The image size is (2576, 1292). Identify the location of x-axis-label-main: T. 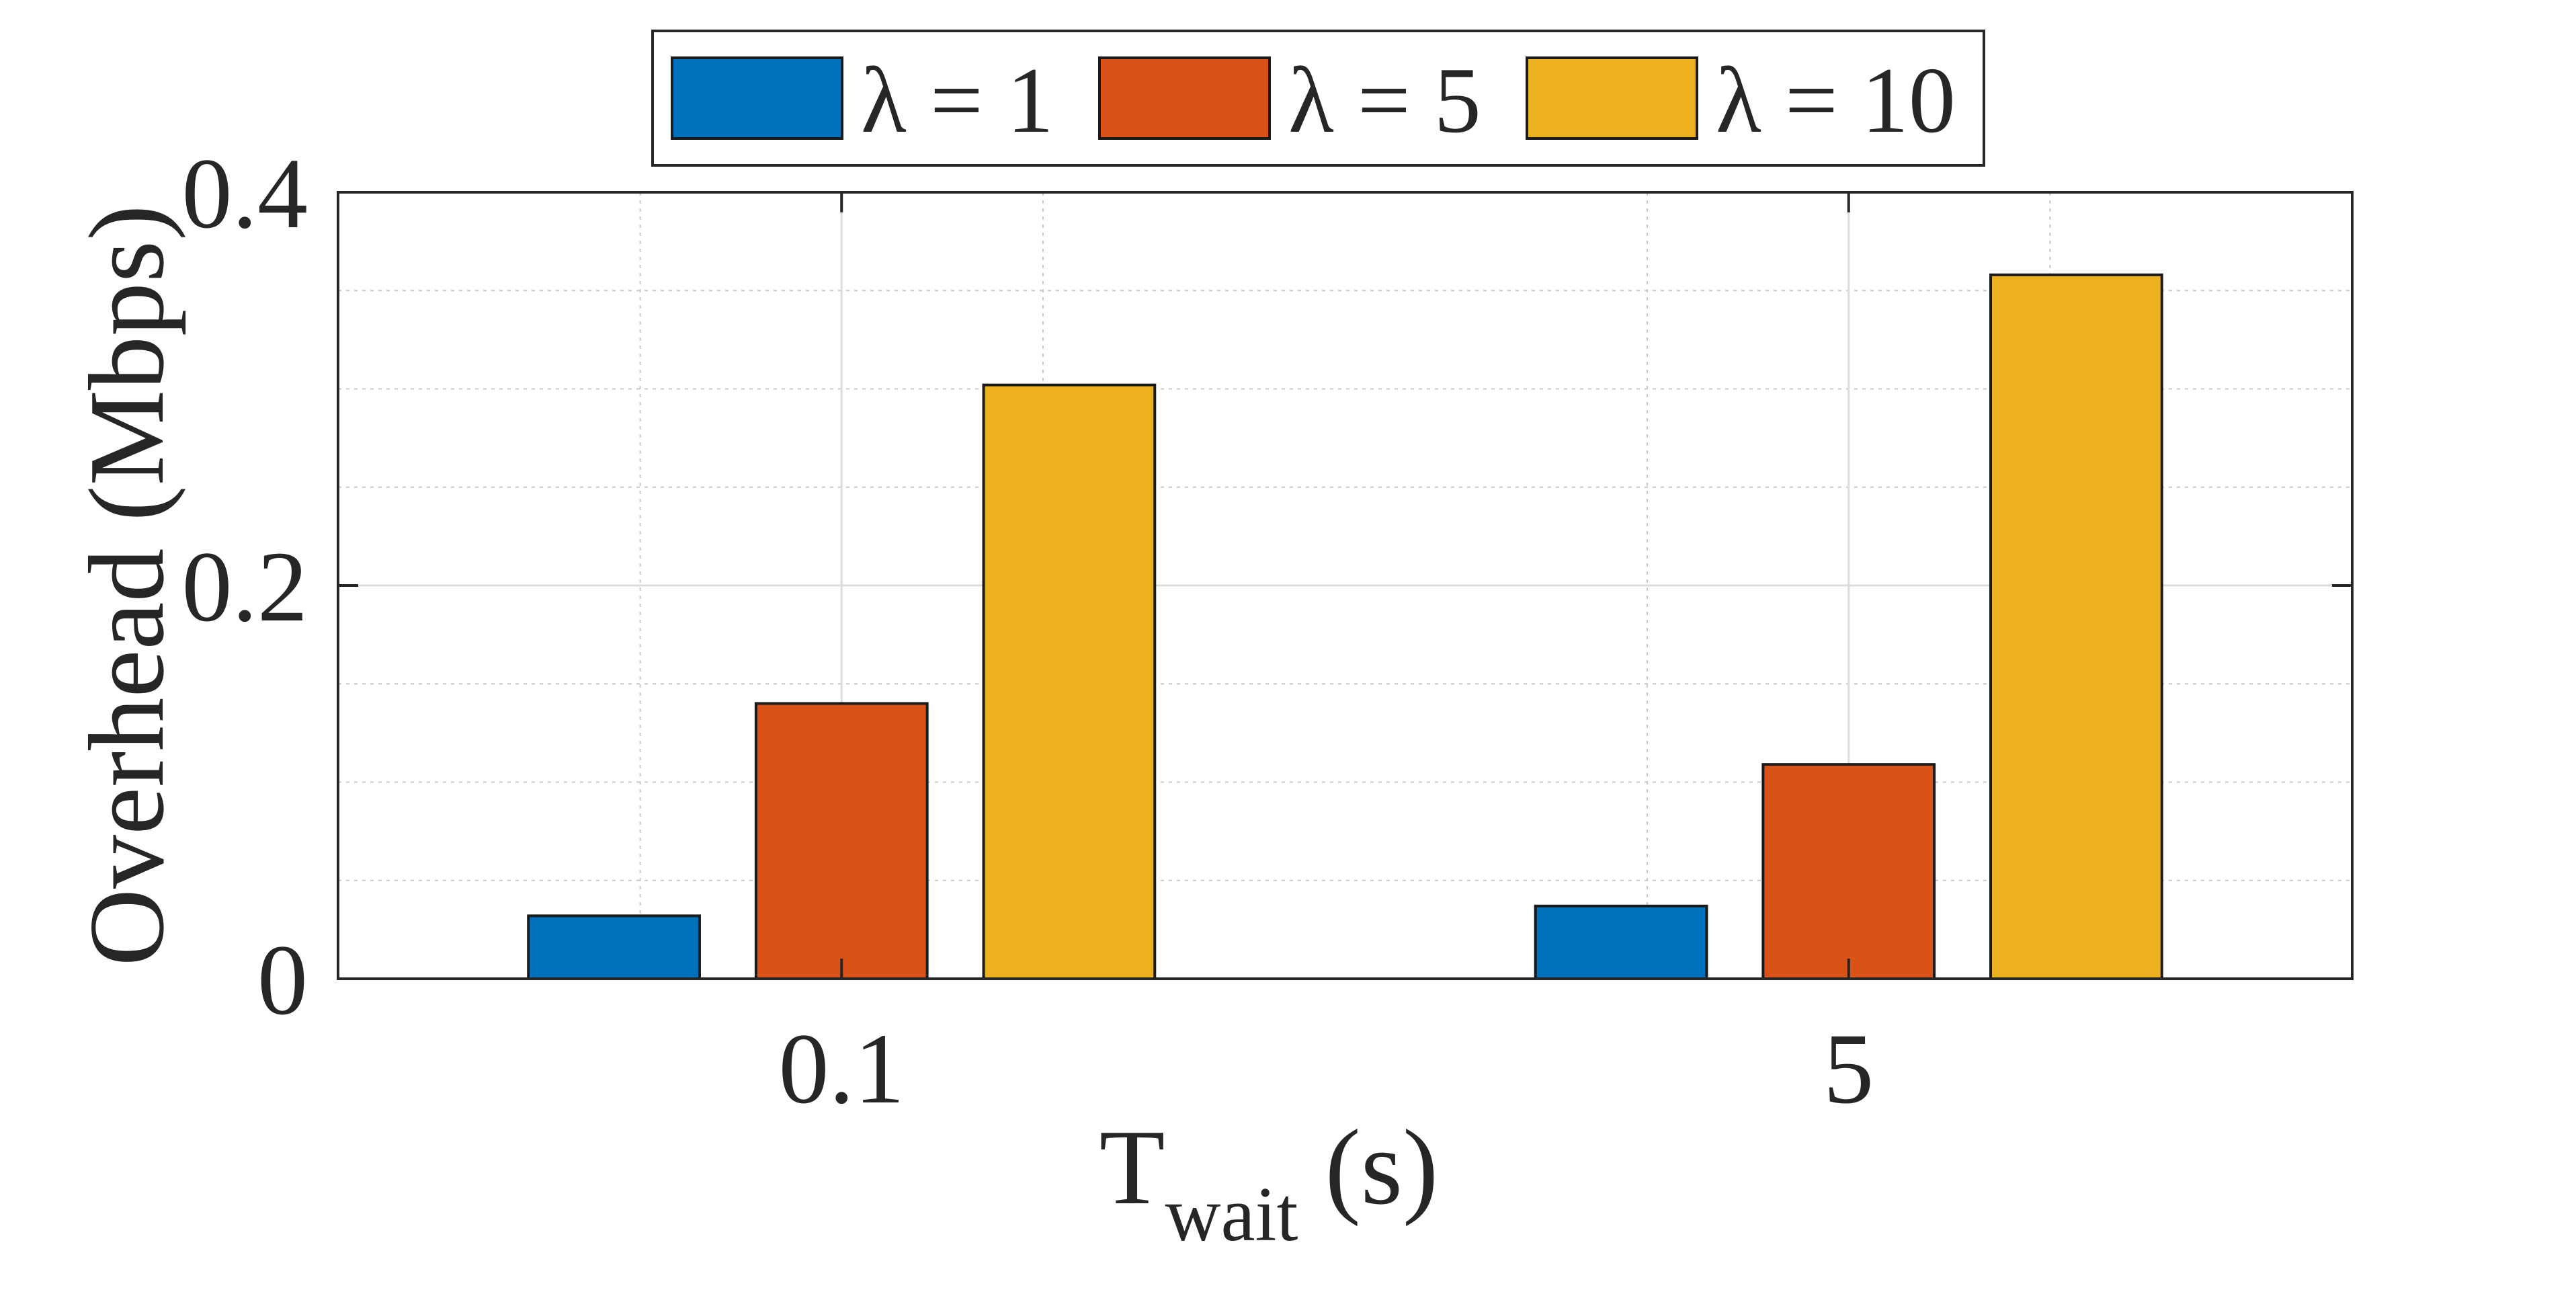
(1132, 1167).